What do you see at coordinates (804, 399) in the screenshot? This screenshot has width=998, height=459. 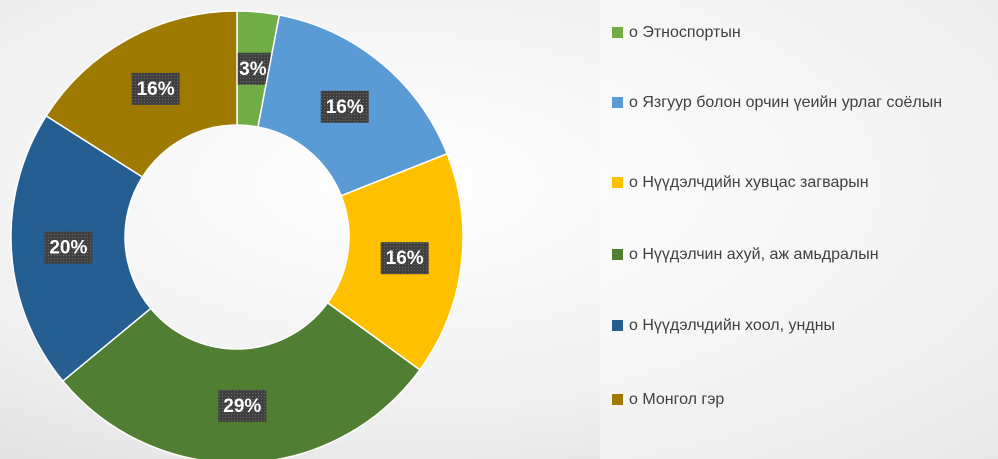 I see `legend-item: о Монгол гэр` at bounding box center [804, 399].